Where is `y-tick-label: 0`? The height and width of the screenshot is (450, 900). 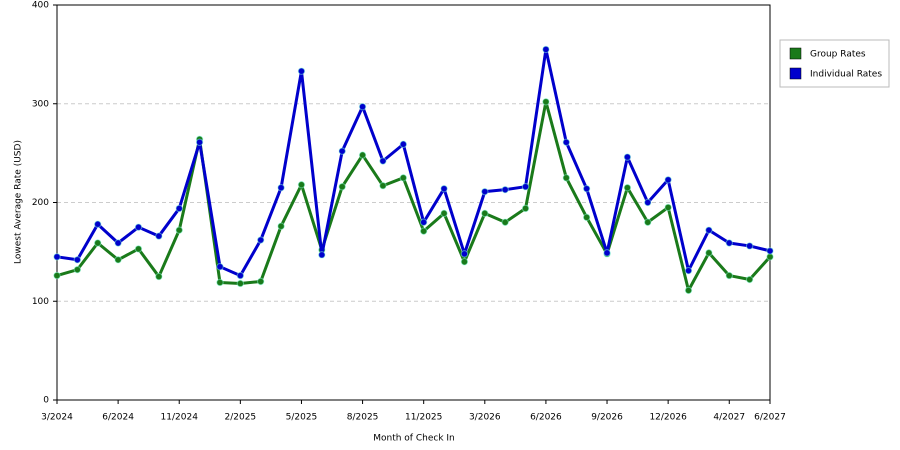 y-tick-label: 0 is located at coordinates (46, 401).